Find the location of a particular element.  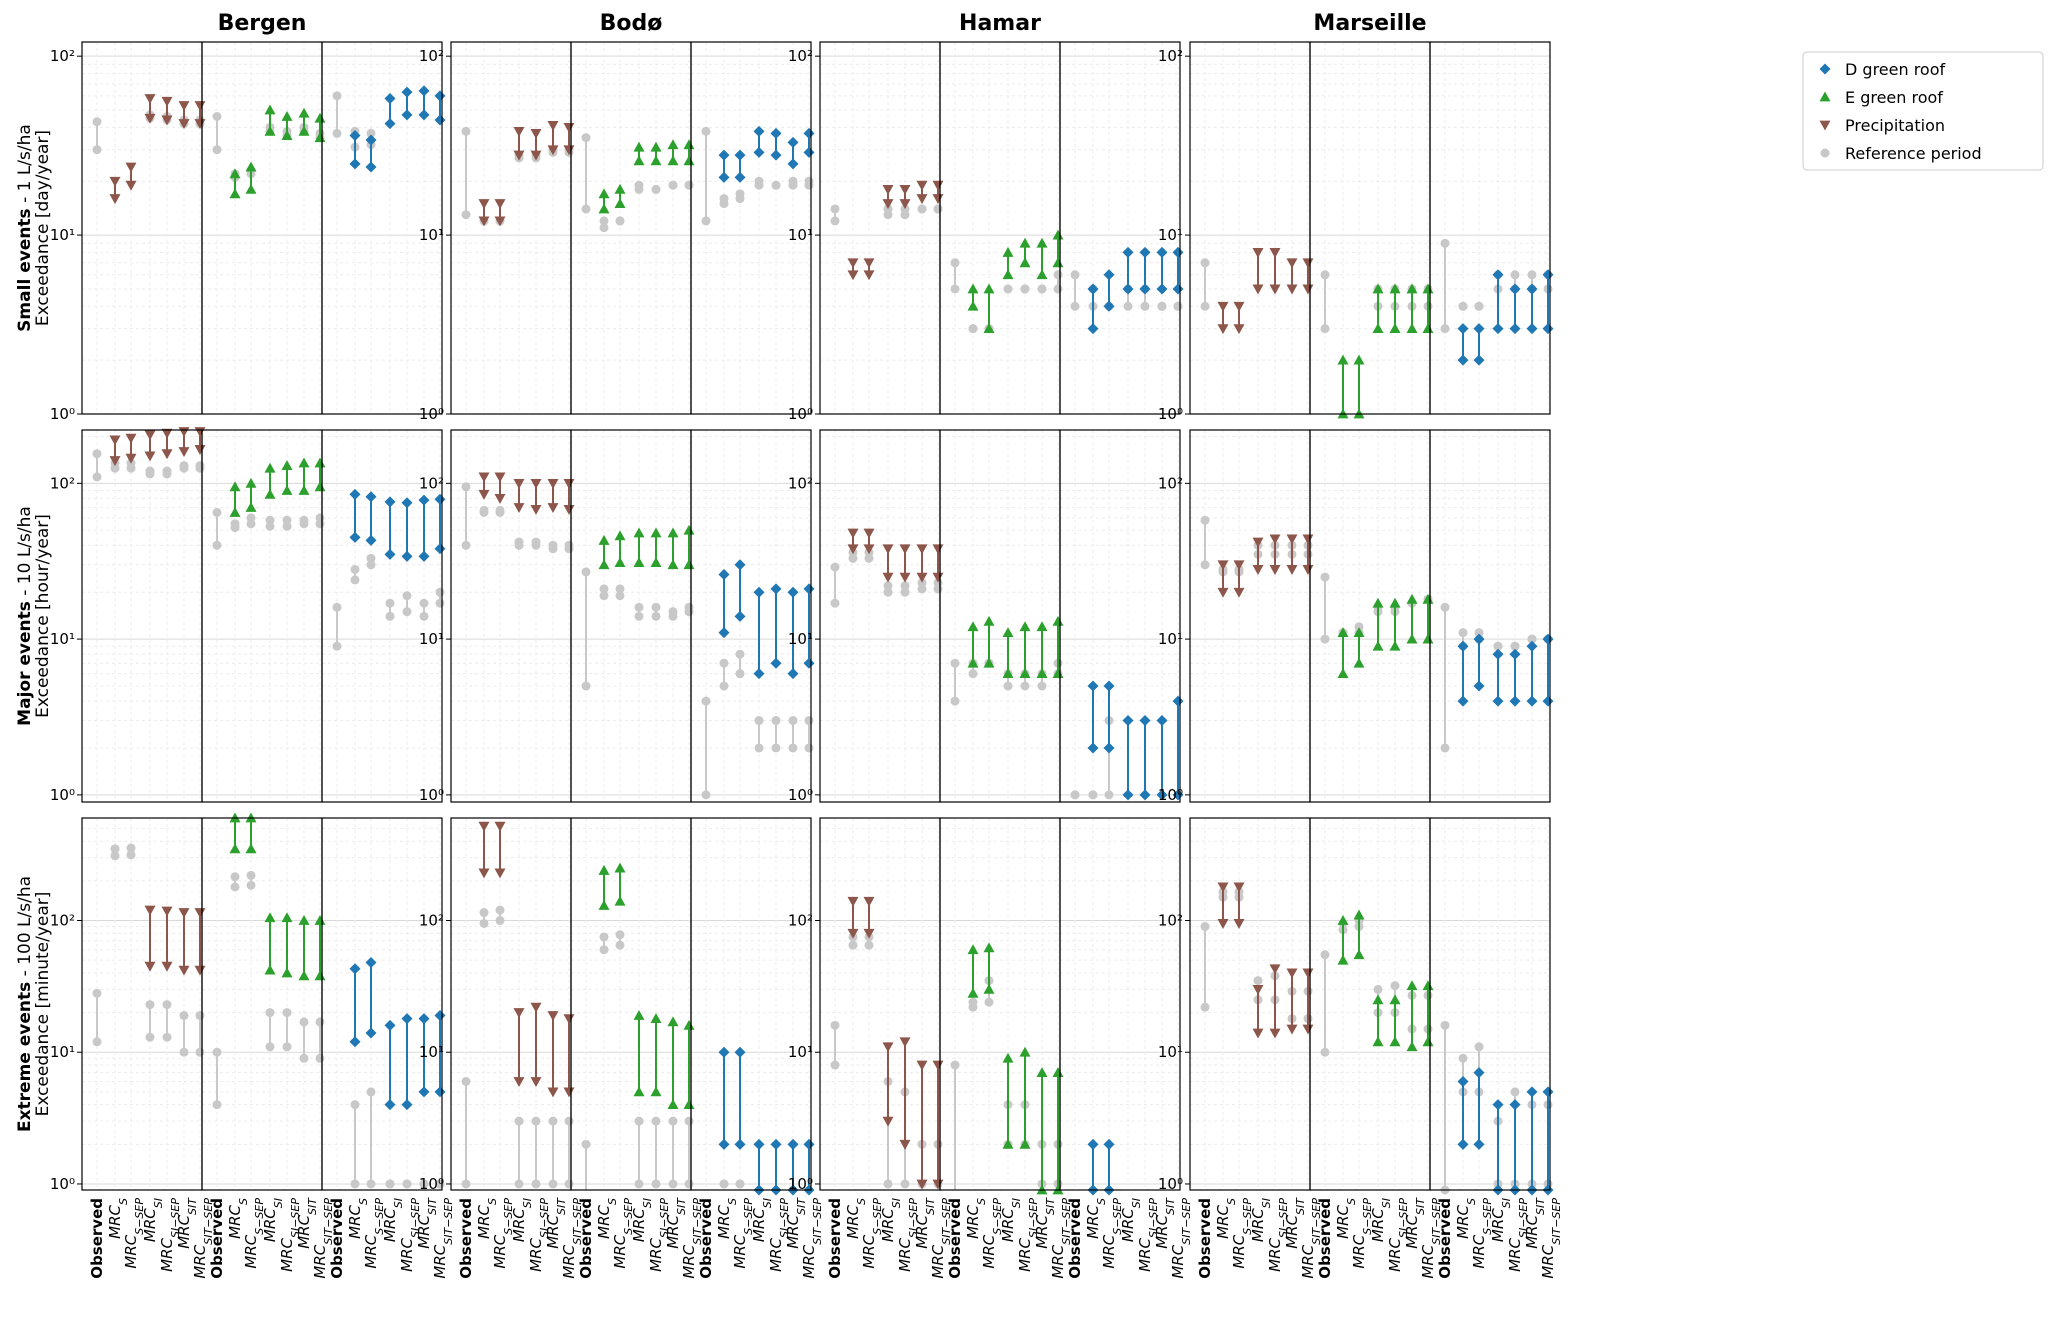

y-tick-label: 10¹ is located at coordinates (1170, 235).